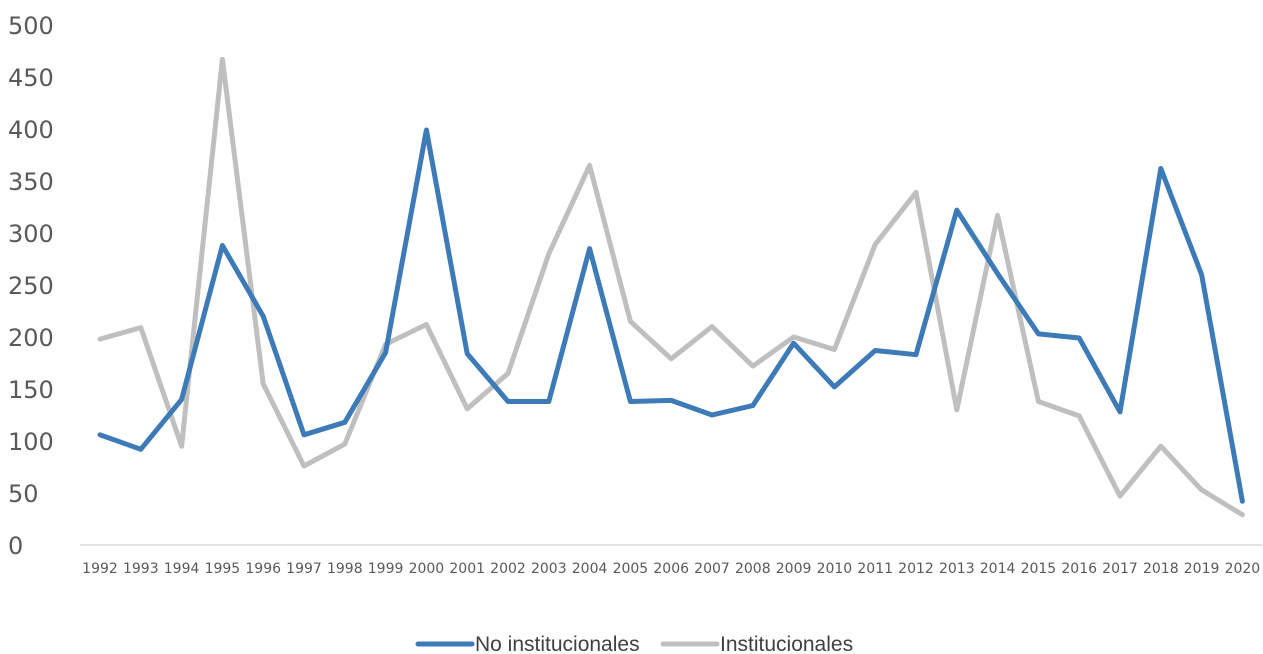 The height and width of the screenshot is (654, 1263). I want to click on x-tick-label: 1996, so click(263, 569).